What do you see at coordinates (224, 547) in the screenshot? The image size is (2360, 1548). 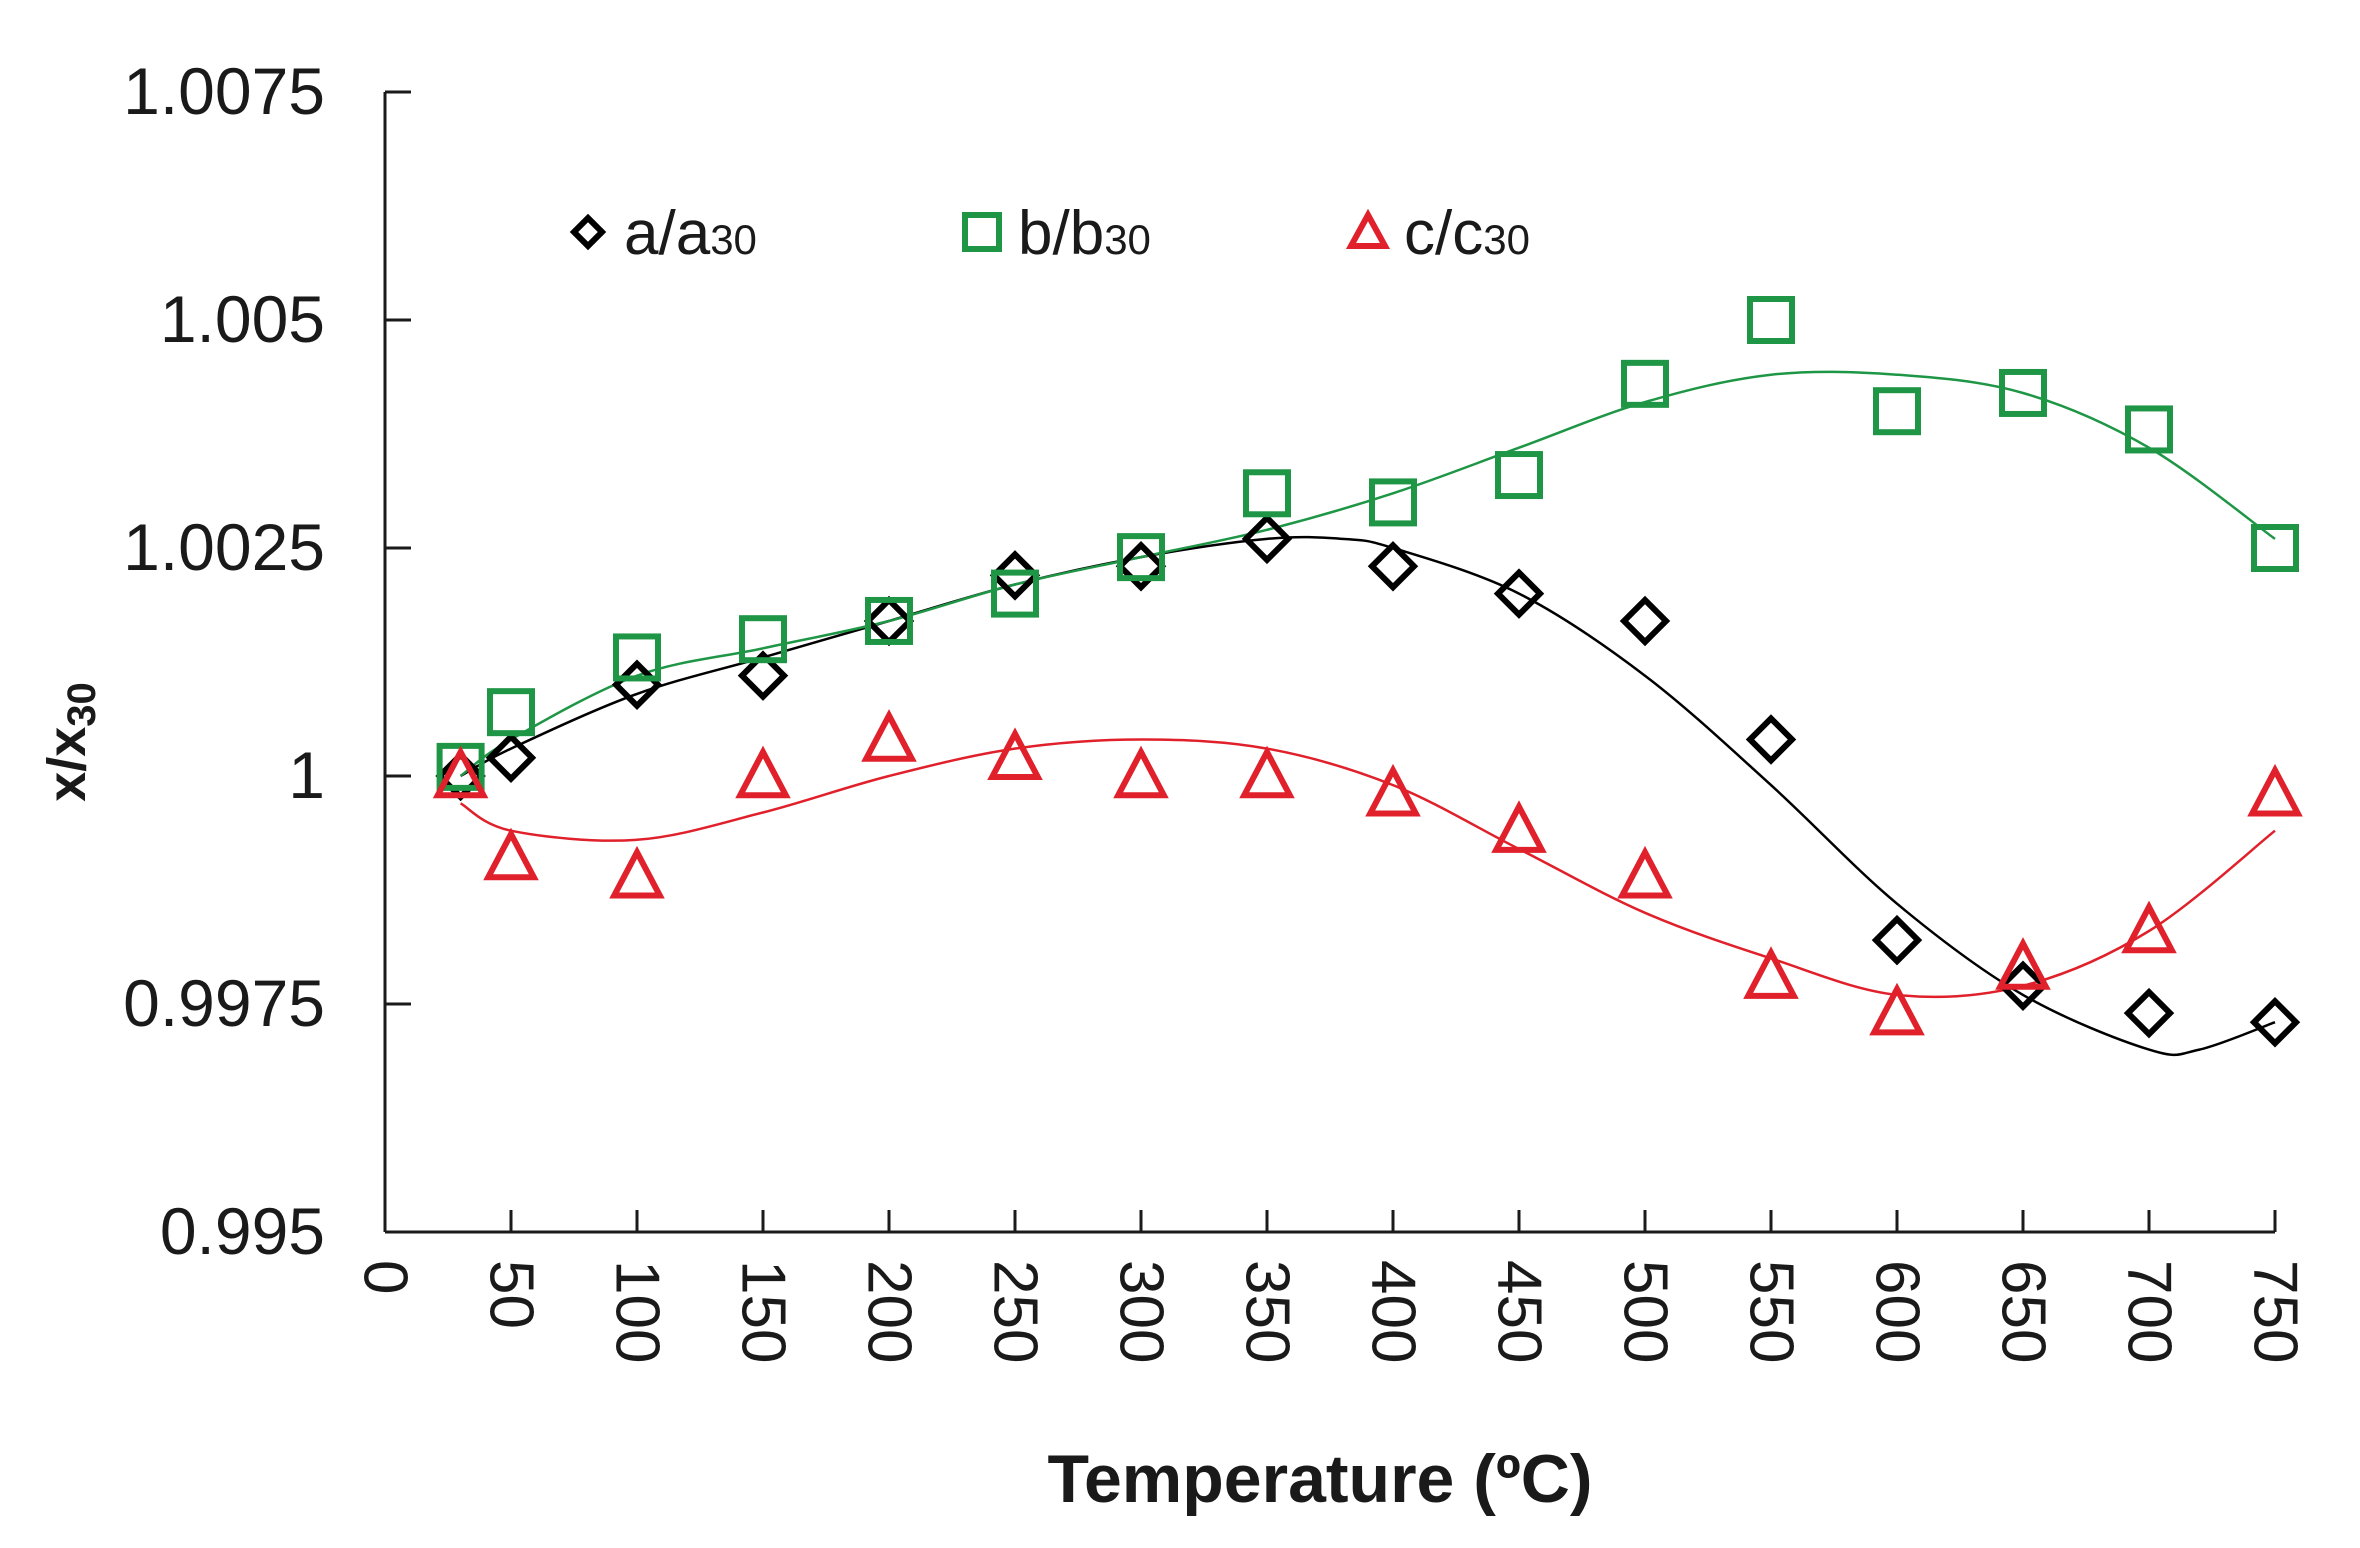 I see `y-tick-label: 1.0025` at bounding box center [224, 547].